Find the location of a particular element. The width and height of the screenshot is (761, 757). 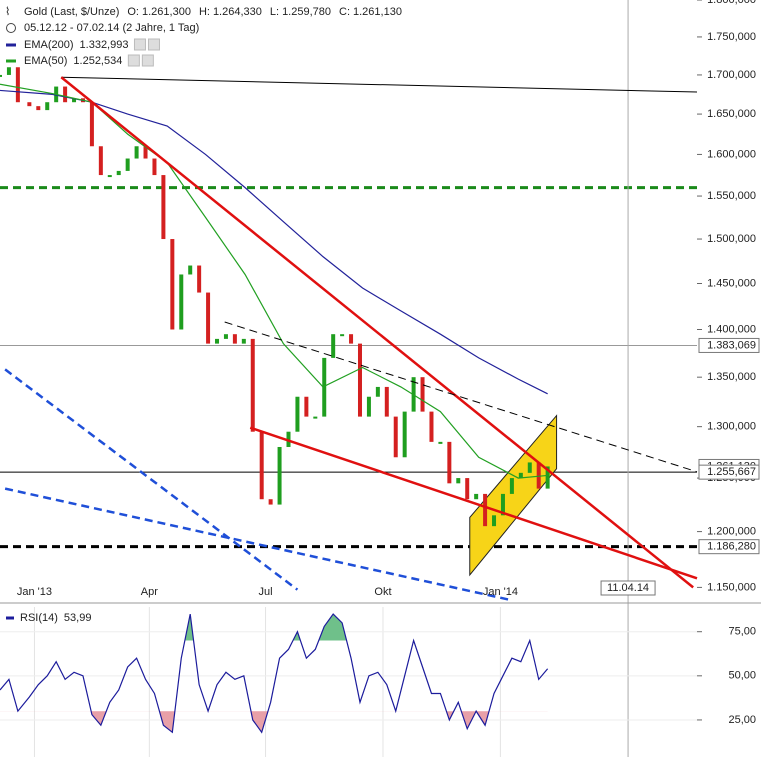

legend-name: RSI(14) is located at coordinates (39, 618).